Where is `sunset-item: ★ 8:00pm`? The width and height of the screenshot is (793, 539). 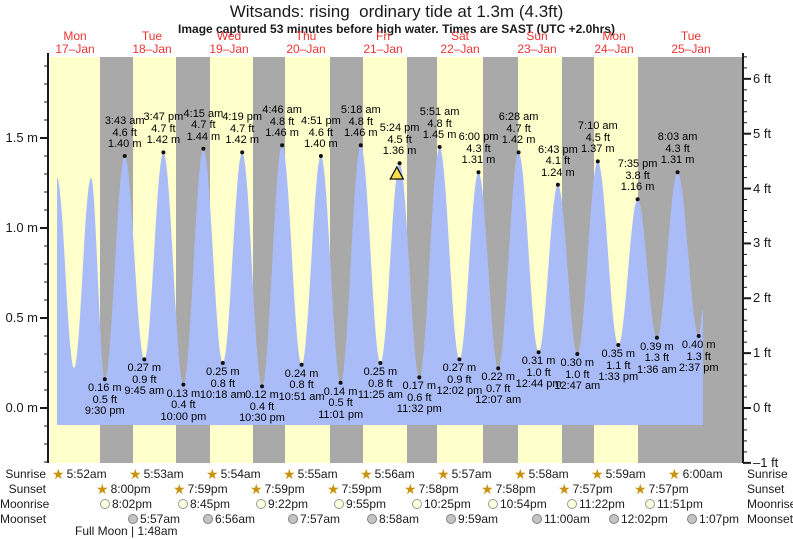
sunset-item: ★ 8:00pm is located at coordinates (123, 489).